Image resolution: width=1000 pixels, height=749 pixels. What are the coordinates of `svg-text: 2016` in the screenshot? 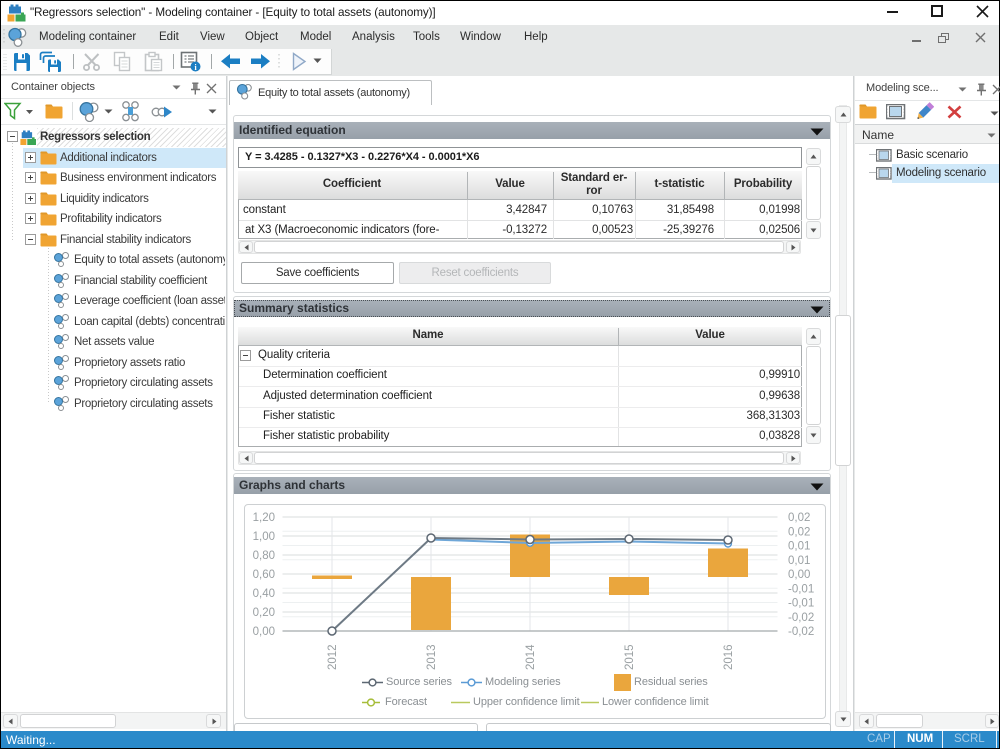 It's located at (729, 657).